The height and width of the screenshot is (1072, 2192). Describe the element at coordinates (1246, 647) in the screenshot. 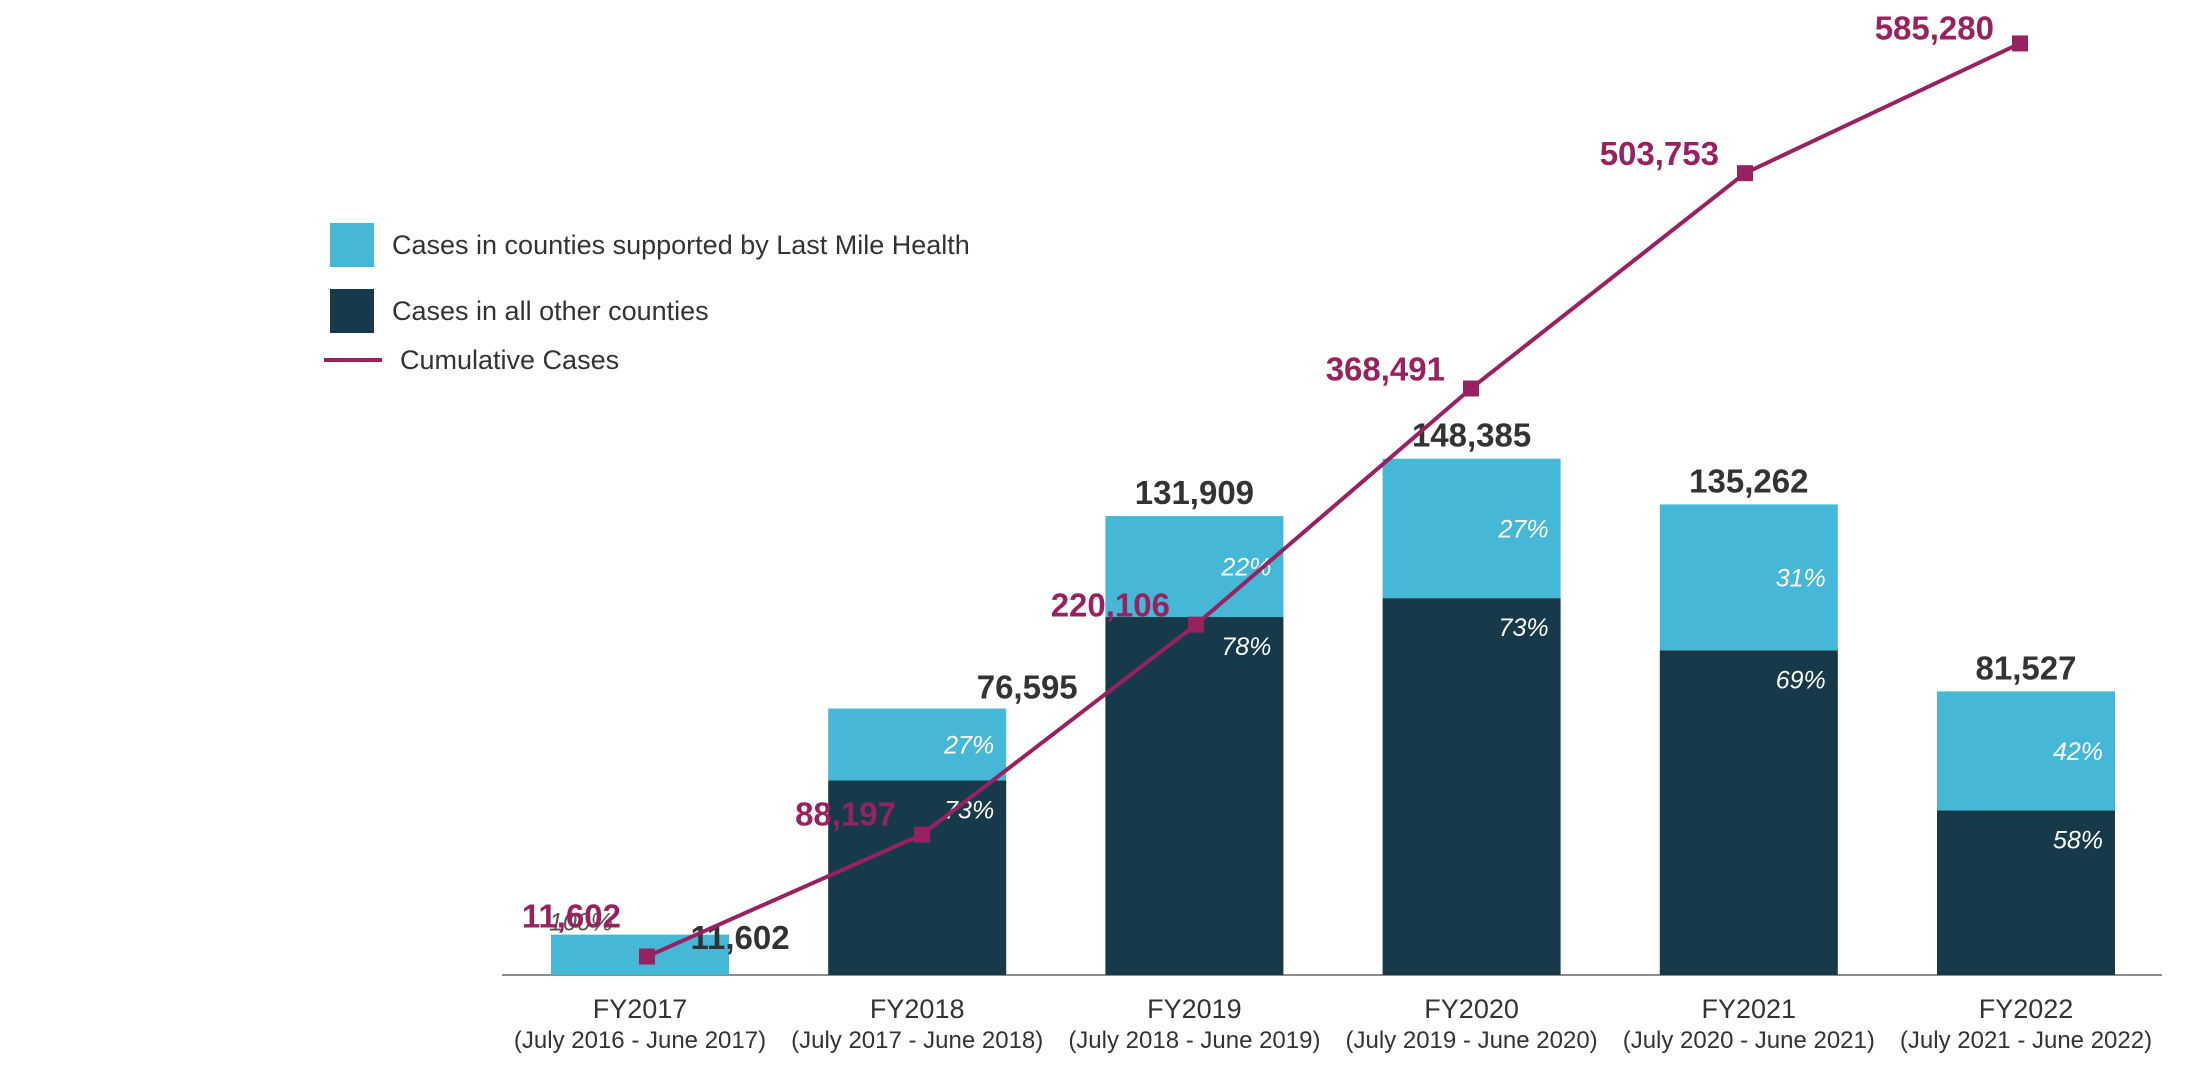

I see `percent-label-other: 78%` at that location.